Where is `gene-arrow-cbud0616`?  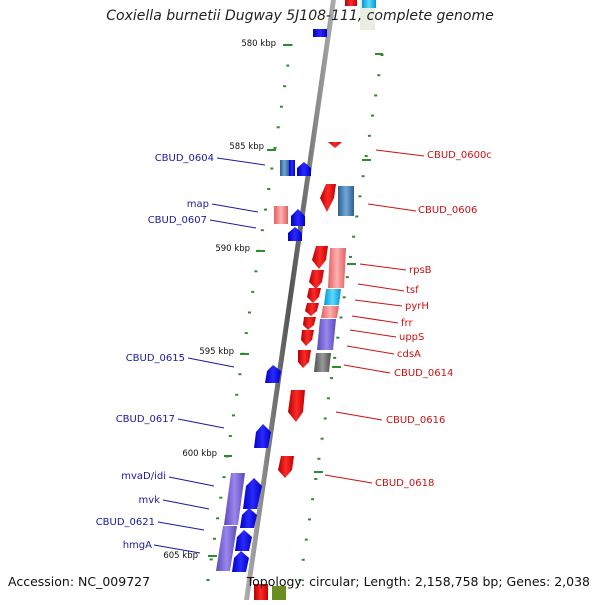 gene-arrow-cbud0616 is located at coordinates (296, 406).